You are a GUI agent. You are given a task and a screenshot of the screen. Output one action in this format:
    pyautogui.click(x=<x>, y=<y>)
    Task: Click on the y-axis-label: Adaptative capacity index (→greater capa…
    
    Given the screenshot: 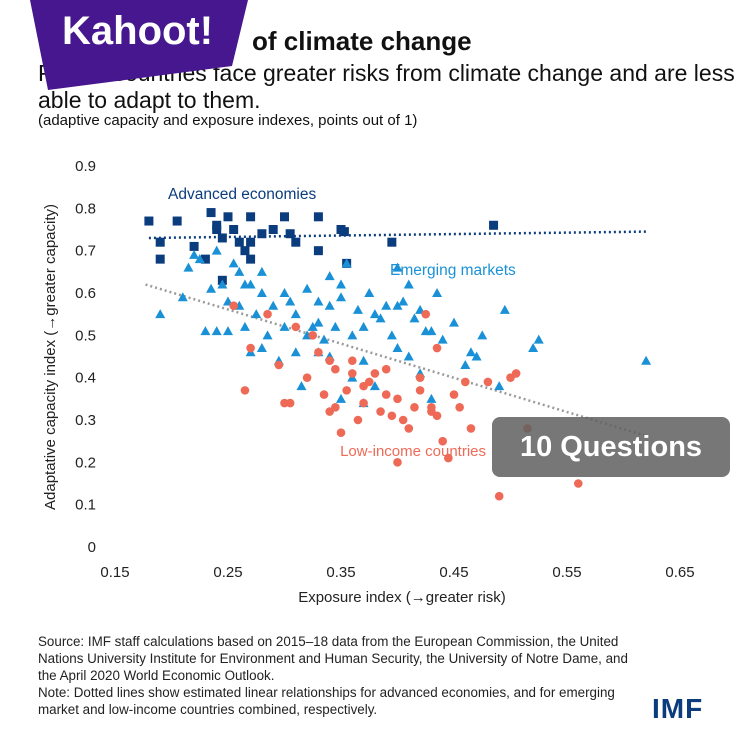 What is the action you would take?
    pyautogui.click(x=50, y=357)
    